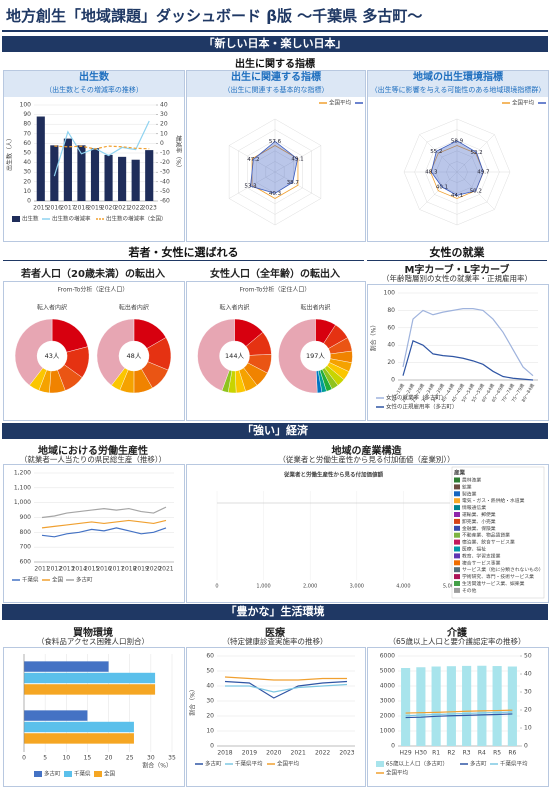 This screenshot has width=550, height=789. Describe the element at coordinates (235, 308) in the screenshot. I see `pie-title: 転入者内訳` at that location.